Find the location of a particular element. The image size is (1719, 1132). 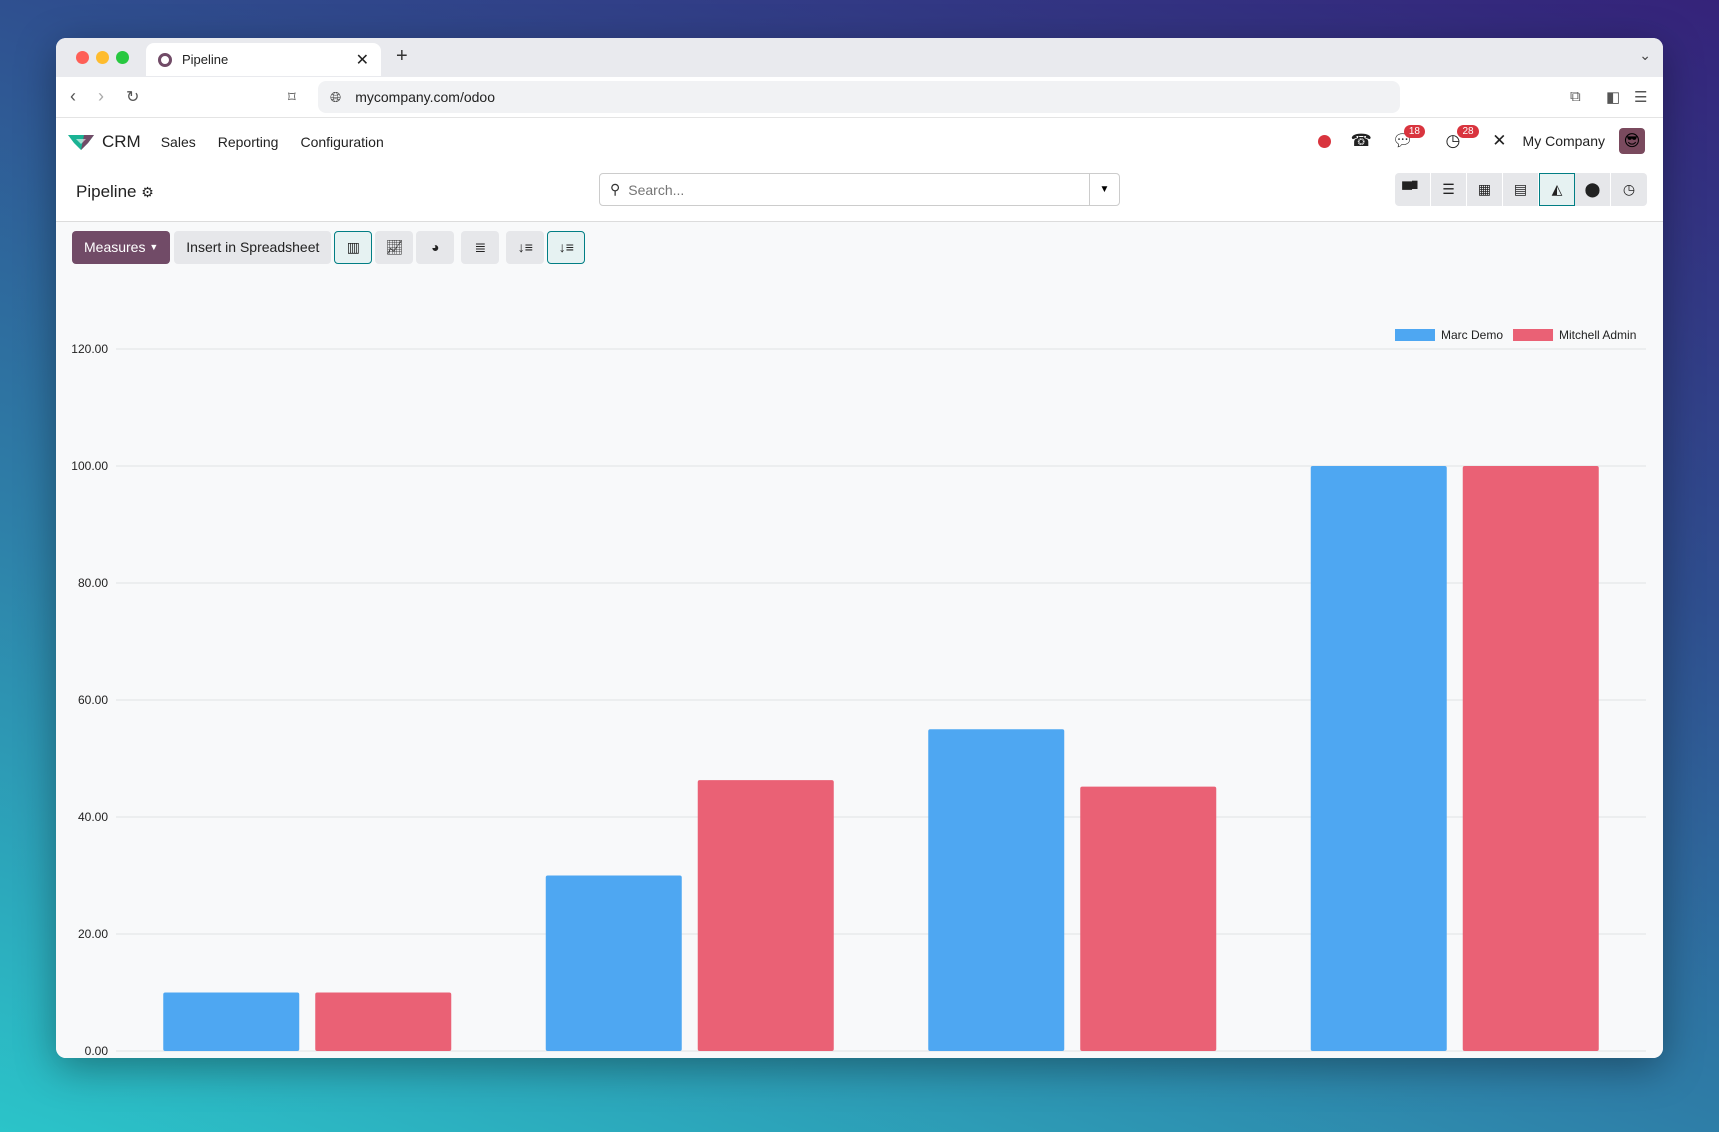

reload-icon: ↻ is located at coordinates (133, 97).